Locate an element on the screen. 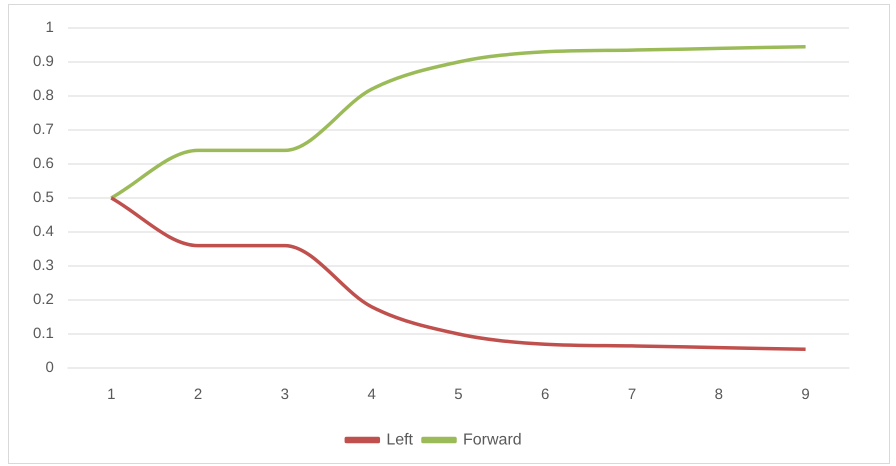 The height and width of the screenshot is (466, 896). x-tick-label: 6 is located at coordinates (545, 395).